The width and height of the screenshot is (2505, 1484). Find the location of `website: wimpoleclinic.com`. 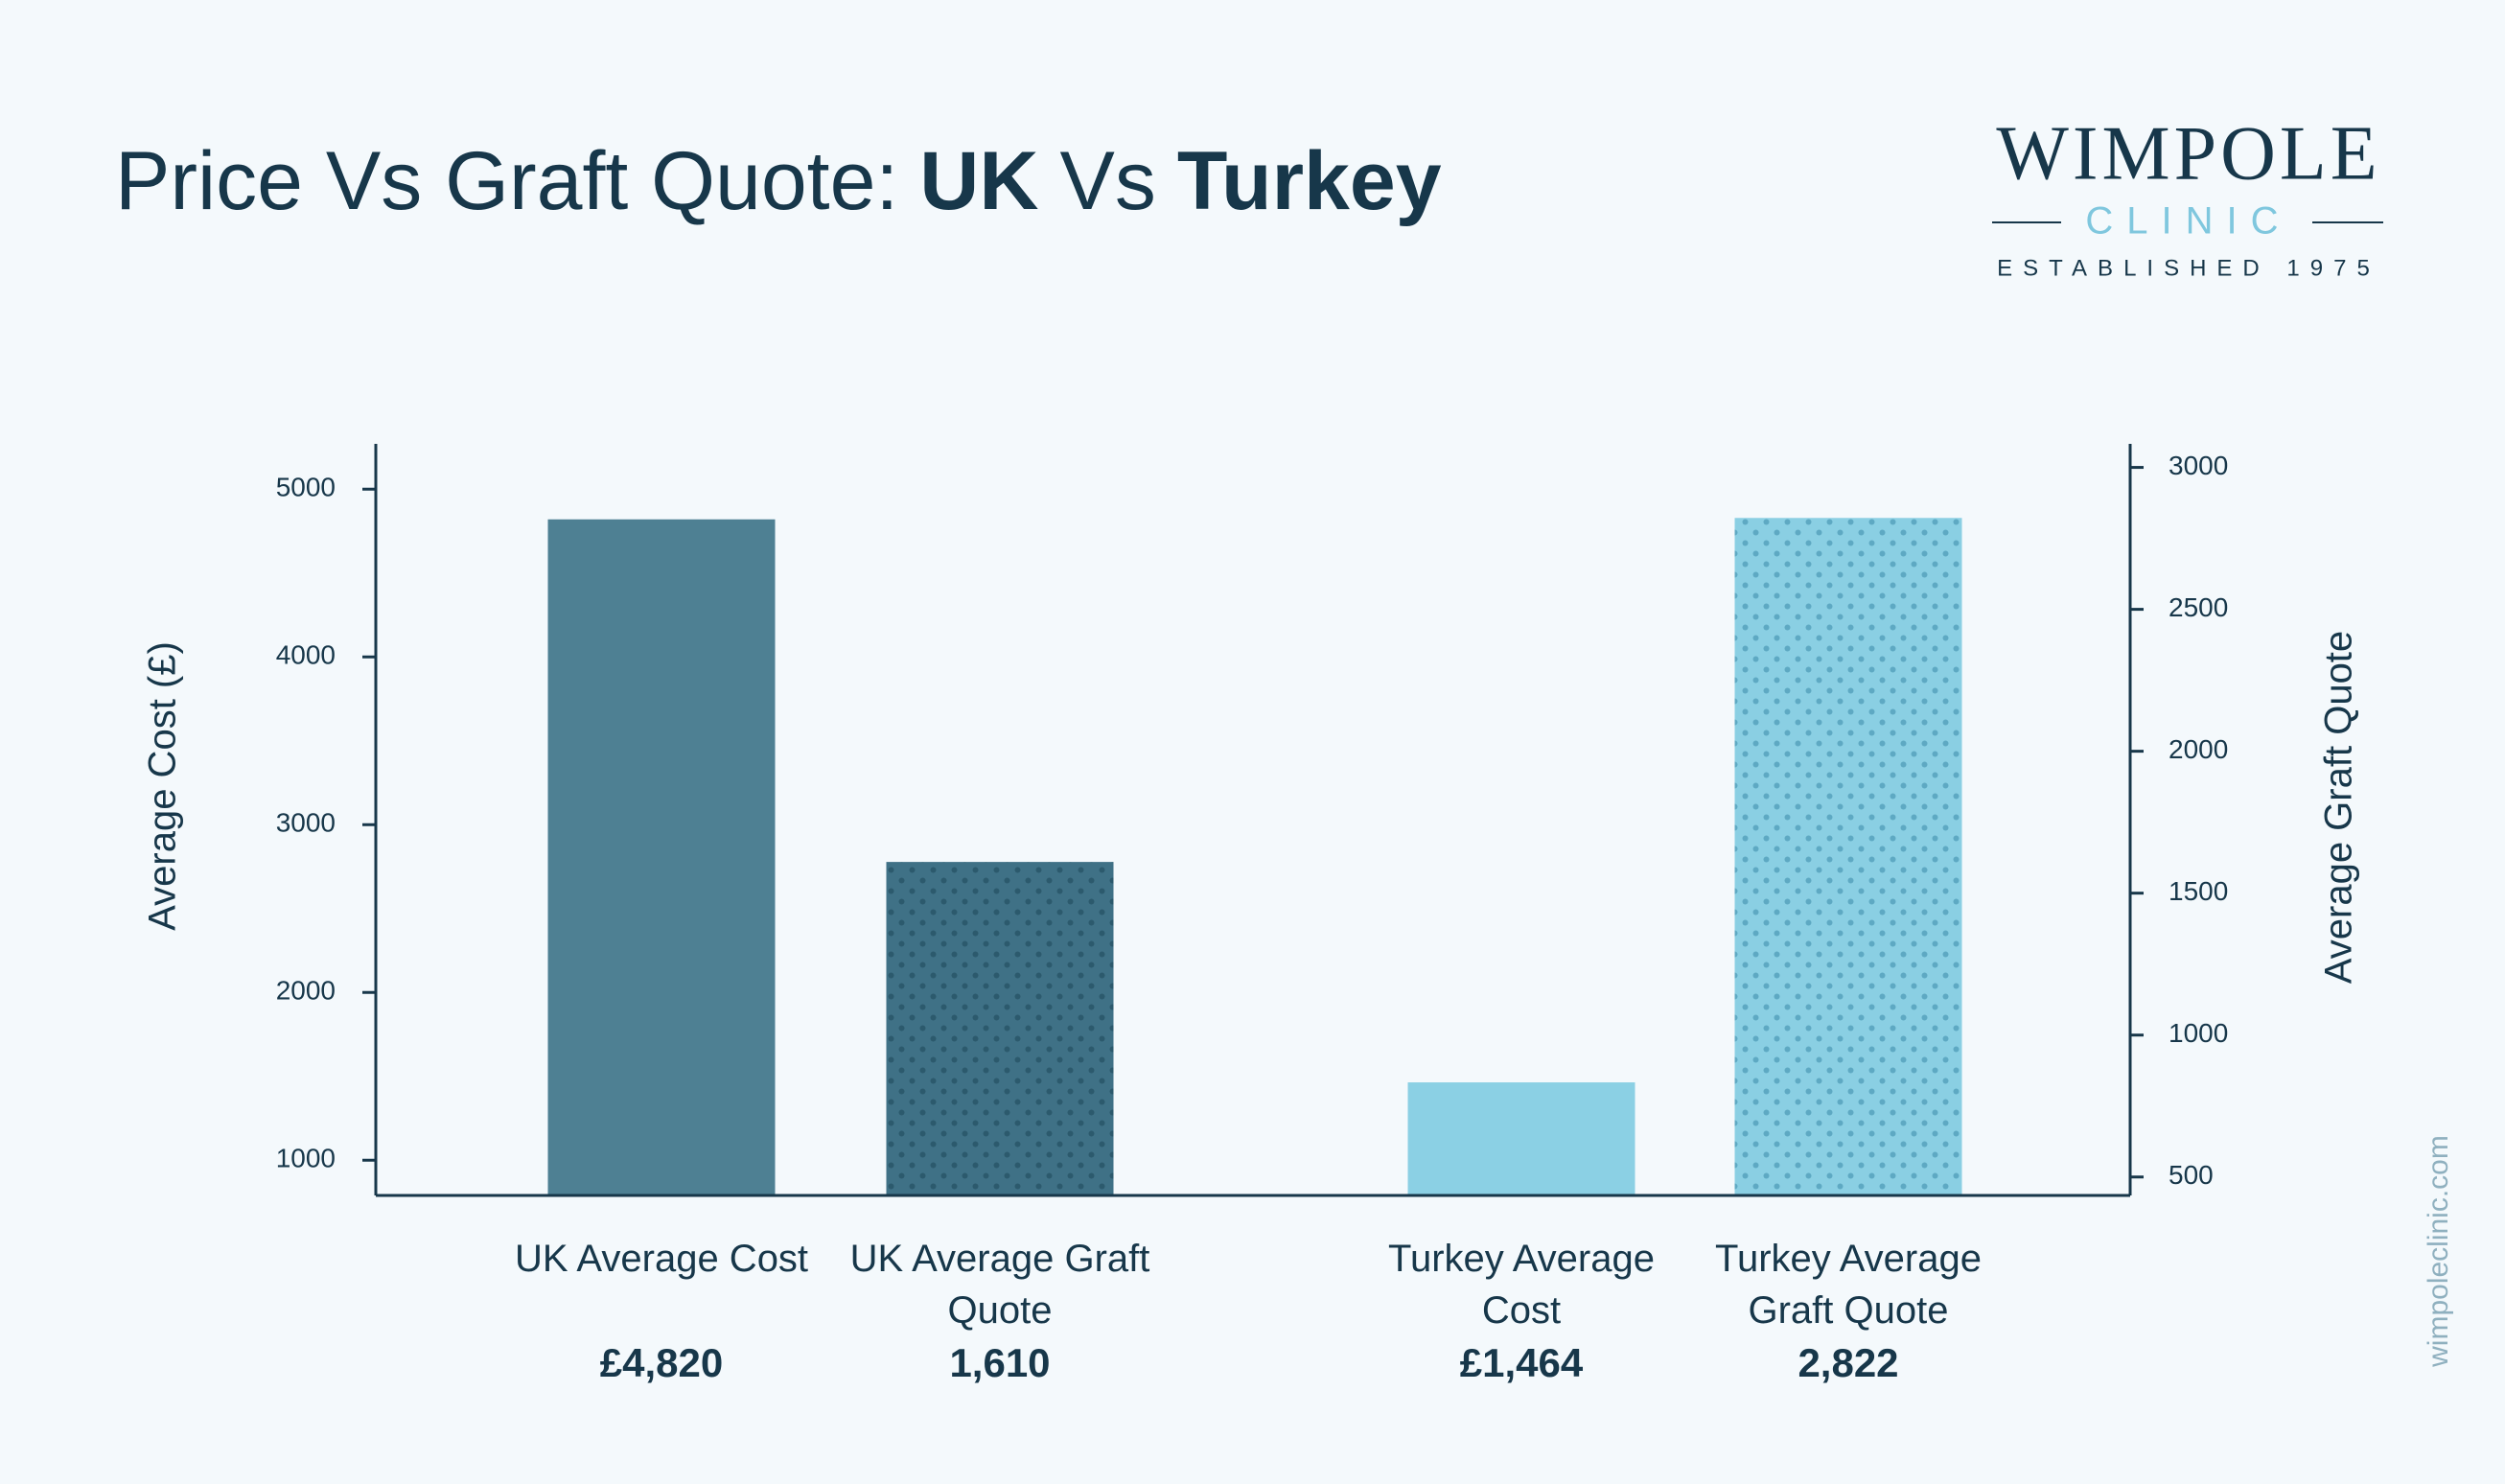

website: wimpoleclinic.com is located at coordinates (2438, 1251).